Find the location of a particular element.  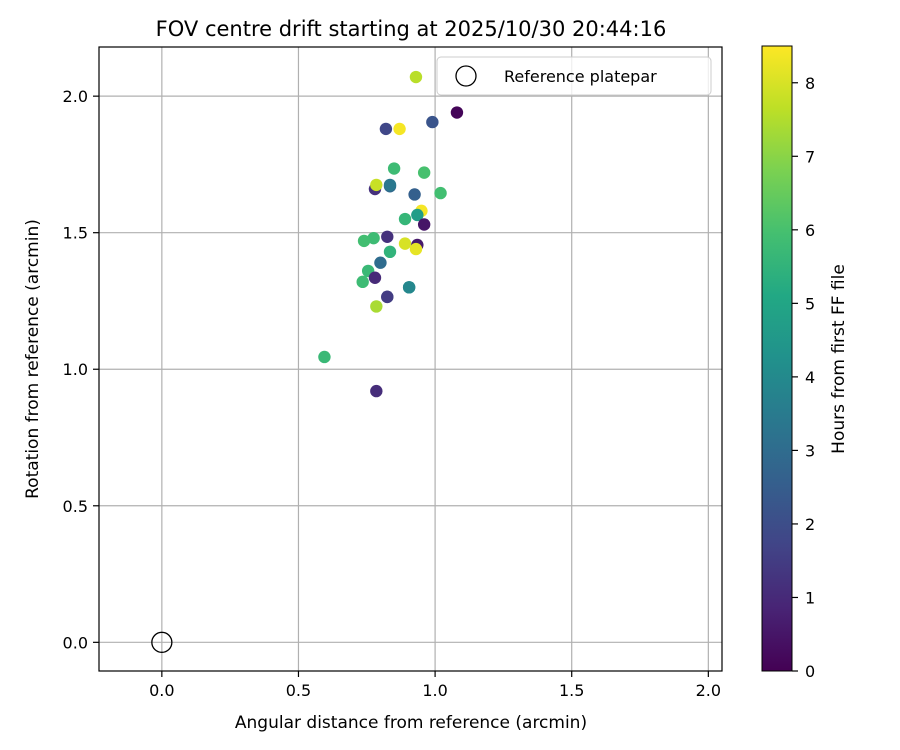

x-ticks: 0.0 0.5 1.0 1.5 2.0 is located at coordinates (435, 685).